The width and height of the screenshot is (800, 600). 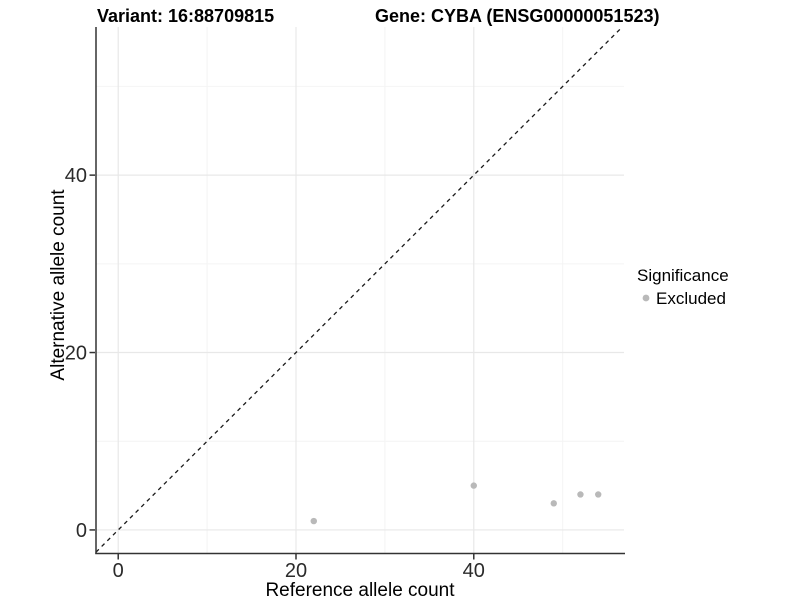 What do you see at coordinates (118, 571) in the screenshot?
I see `x-tick-label: 0` at bounding box center [118, 571].